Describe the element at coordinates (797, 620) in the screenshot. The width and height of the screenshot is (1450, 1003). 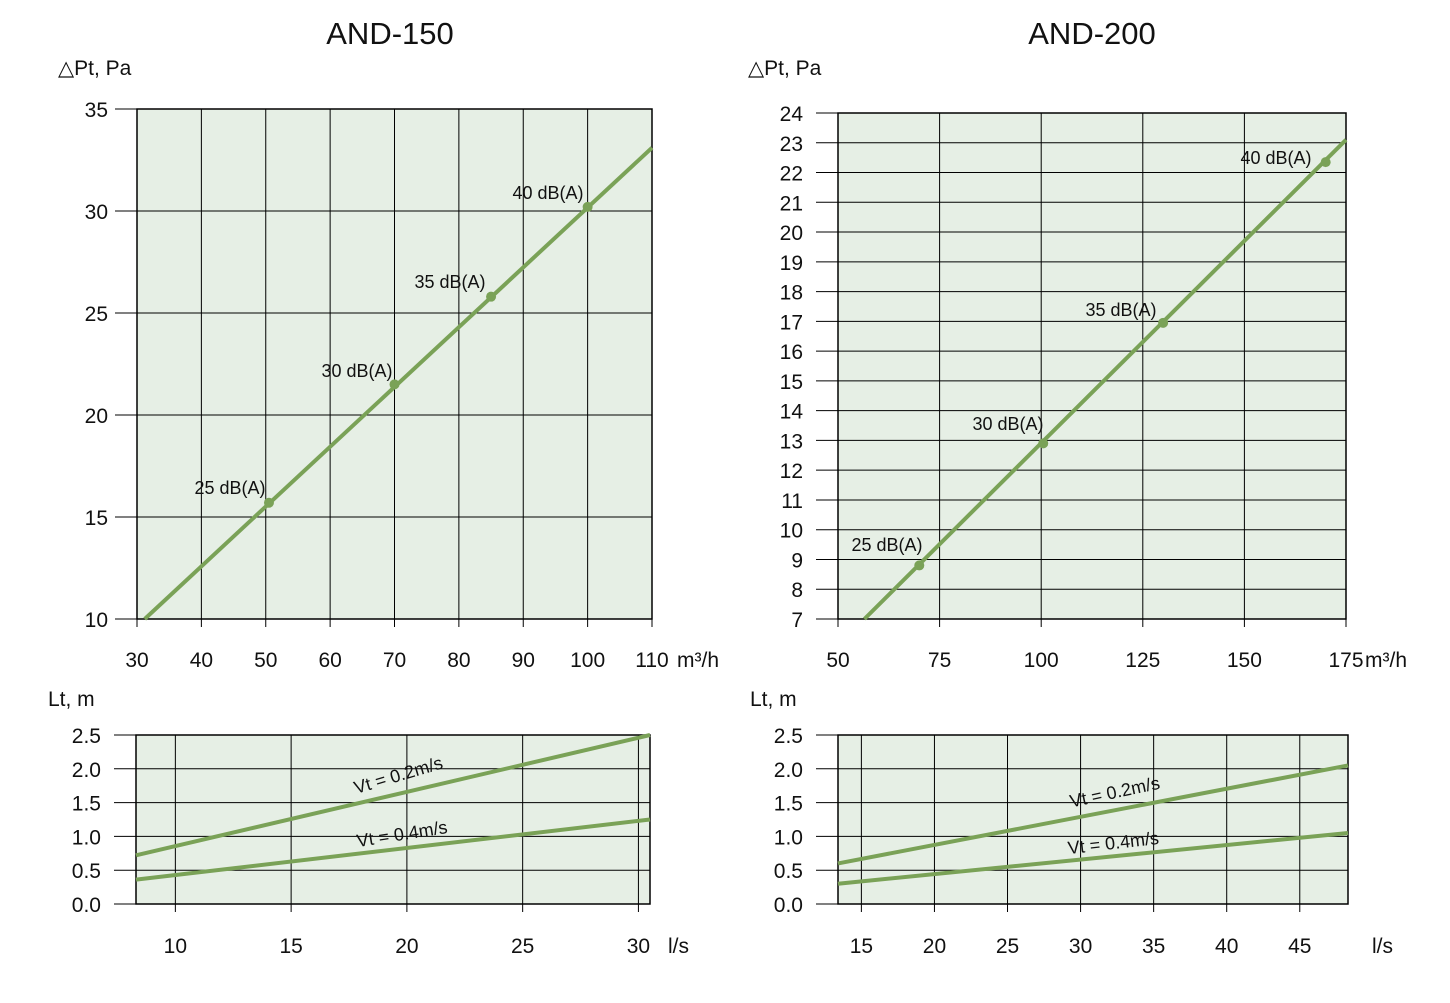
I see `y-tick-label: 7` at that location.